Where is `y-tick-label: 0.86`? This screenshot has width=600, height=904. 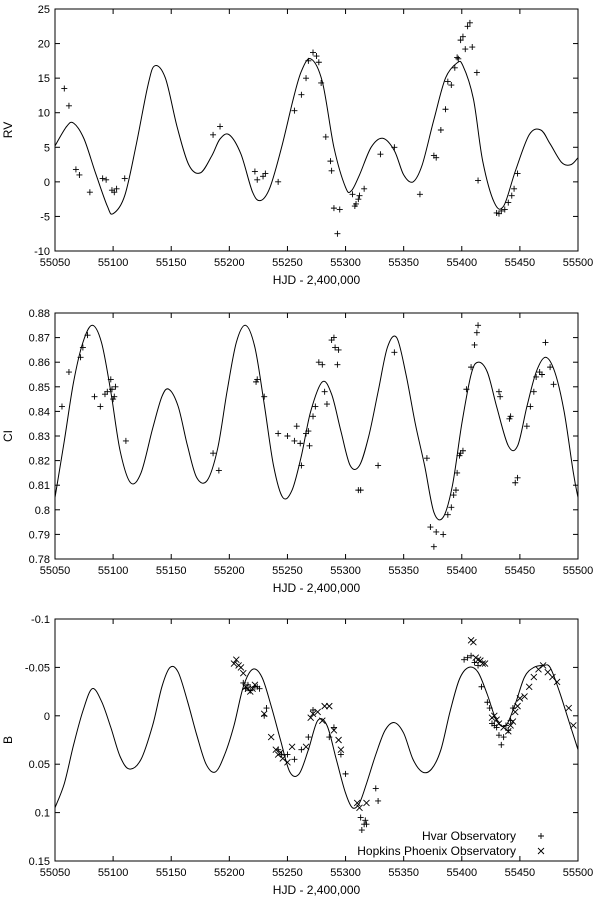 y-tick-label: 0.86 is located at coordinates (39, 363).